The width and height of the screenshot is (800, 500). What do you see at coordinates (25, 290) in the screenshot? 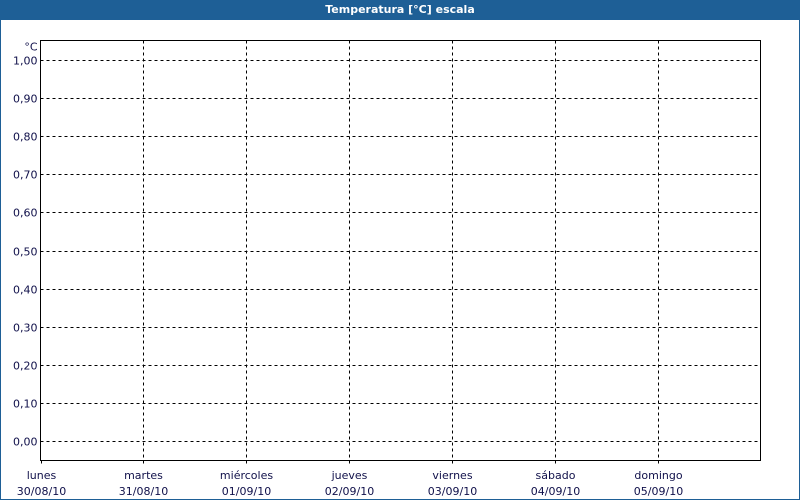
I see `y-tick-label: 0,40` at bounding box center [25, 290].